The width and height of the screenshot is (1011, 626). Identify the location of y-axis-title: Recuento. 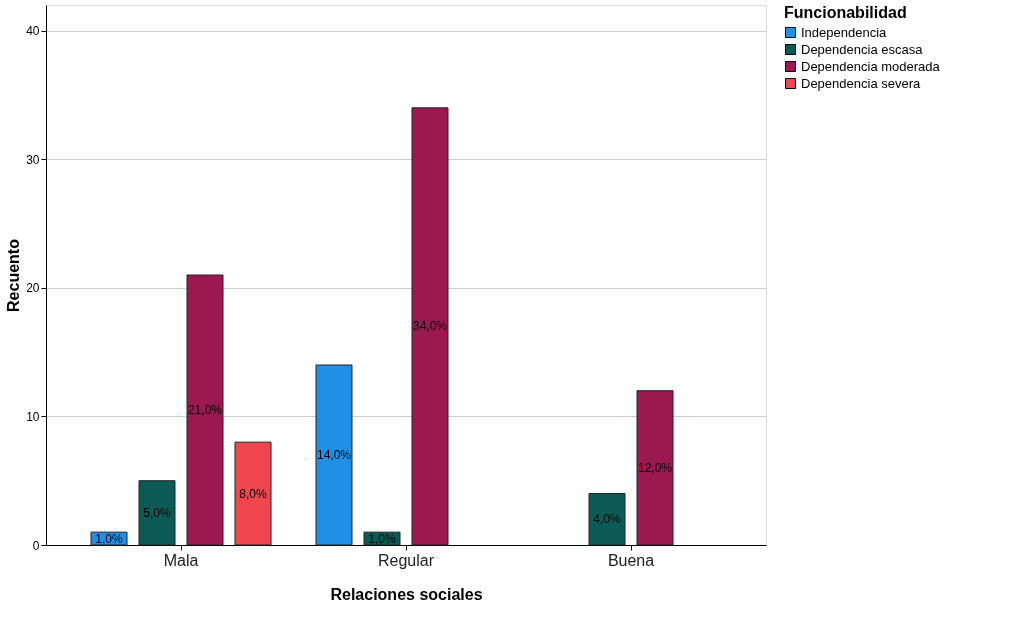
(14, 275).